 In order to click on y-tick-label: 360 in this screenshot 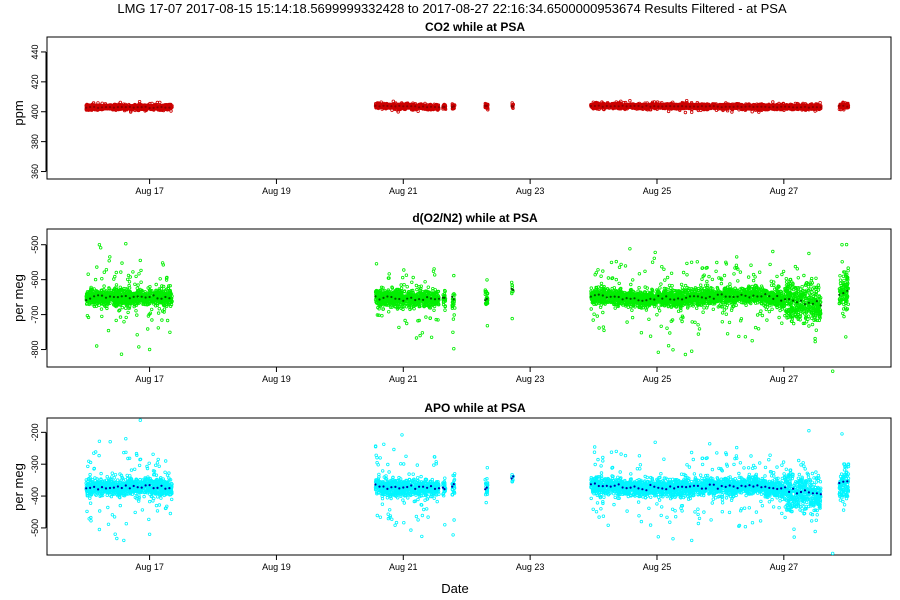, I will do `click(35, 171)`.